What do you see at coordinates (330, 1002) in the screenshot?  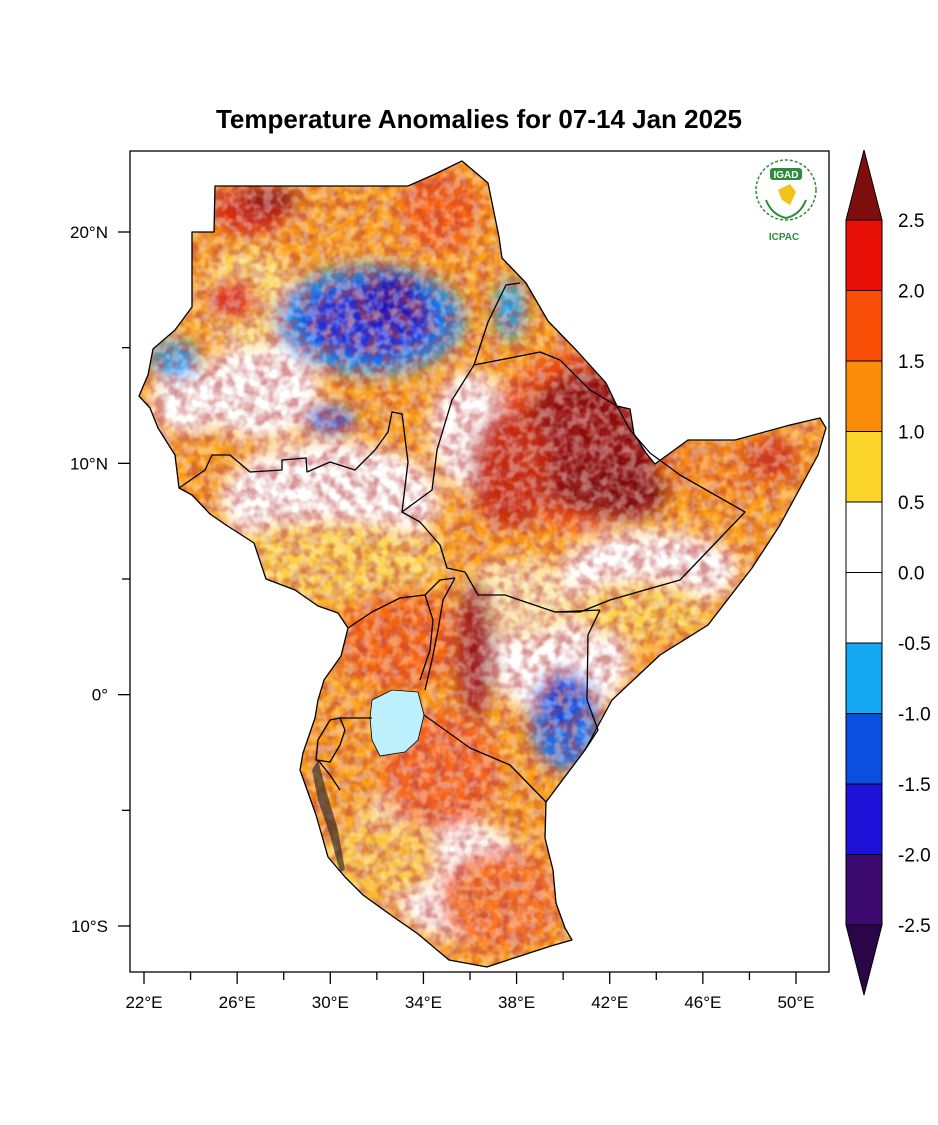 I see `x-tick-label: 30°E` at bounding box center [330, 1002].